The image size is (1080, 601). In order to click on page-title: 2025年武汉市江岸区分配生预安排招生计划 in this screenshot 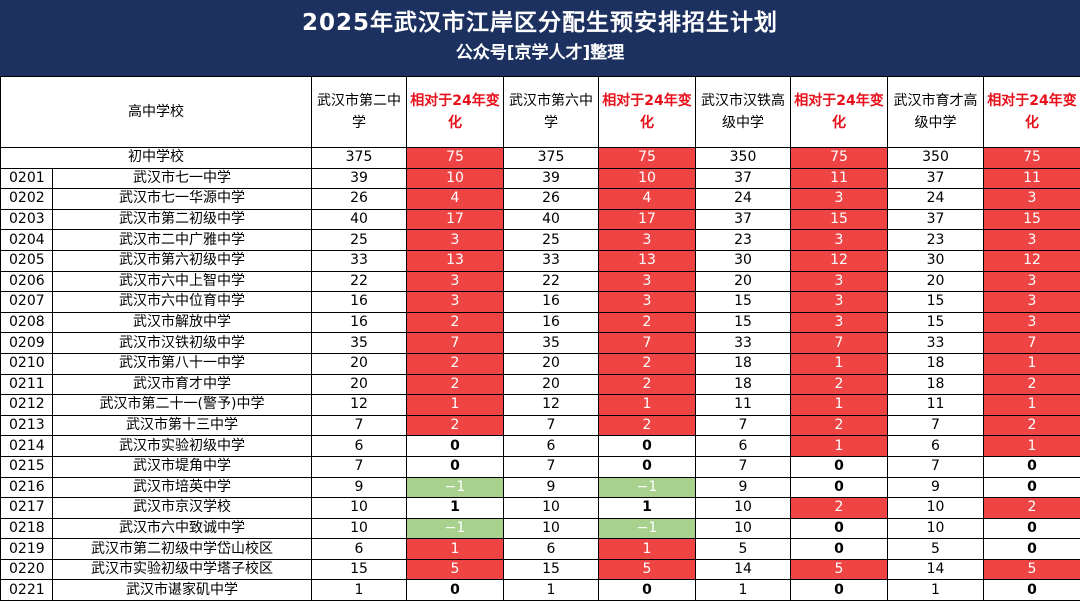, I will do `click(540, 23)`.